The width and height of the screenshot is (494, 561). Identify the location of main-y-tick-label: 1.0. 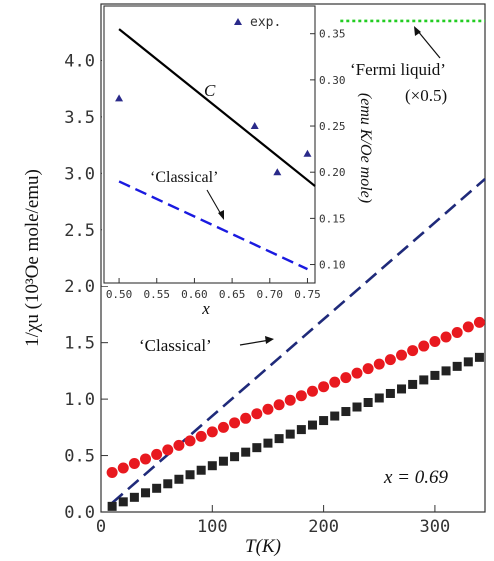
(79, 400).